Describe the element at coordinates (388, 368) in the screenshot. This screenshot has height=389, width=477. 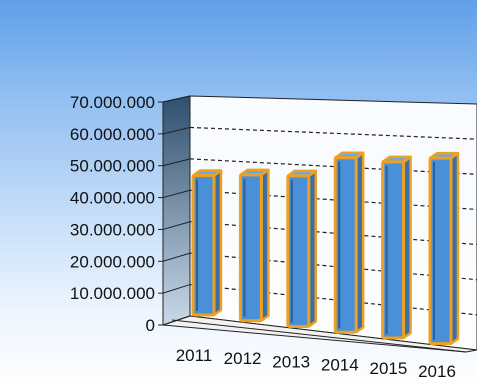
I see `x-tick-label: 2015` at that location.